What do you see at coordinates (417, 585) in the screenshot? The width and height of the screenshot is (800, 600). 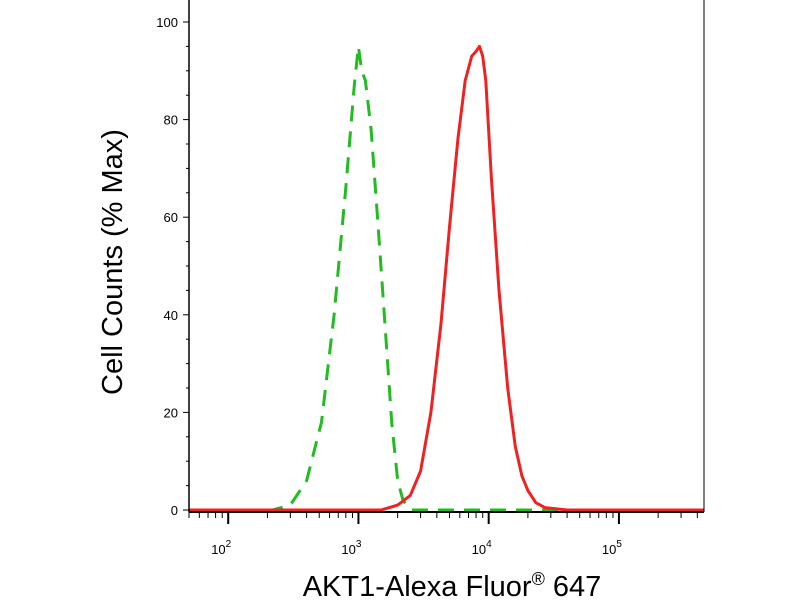 I see `x-axis-title-main: AKT1-Alexa Fluor` at bounding box center [417, 585].